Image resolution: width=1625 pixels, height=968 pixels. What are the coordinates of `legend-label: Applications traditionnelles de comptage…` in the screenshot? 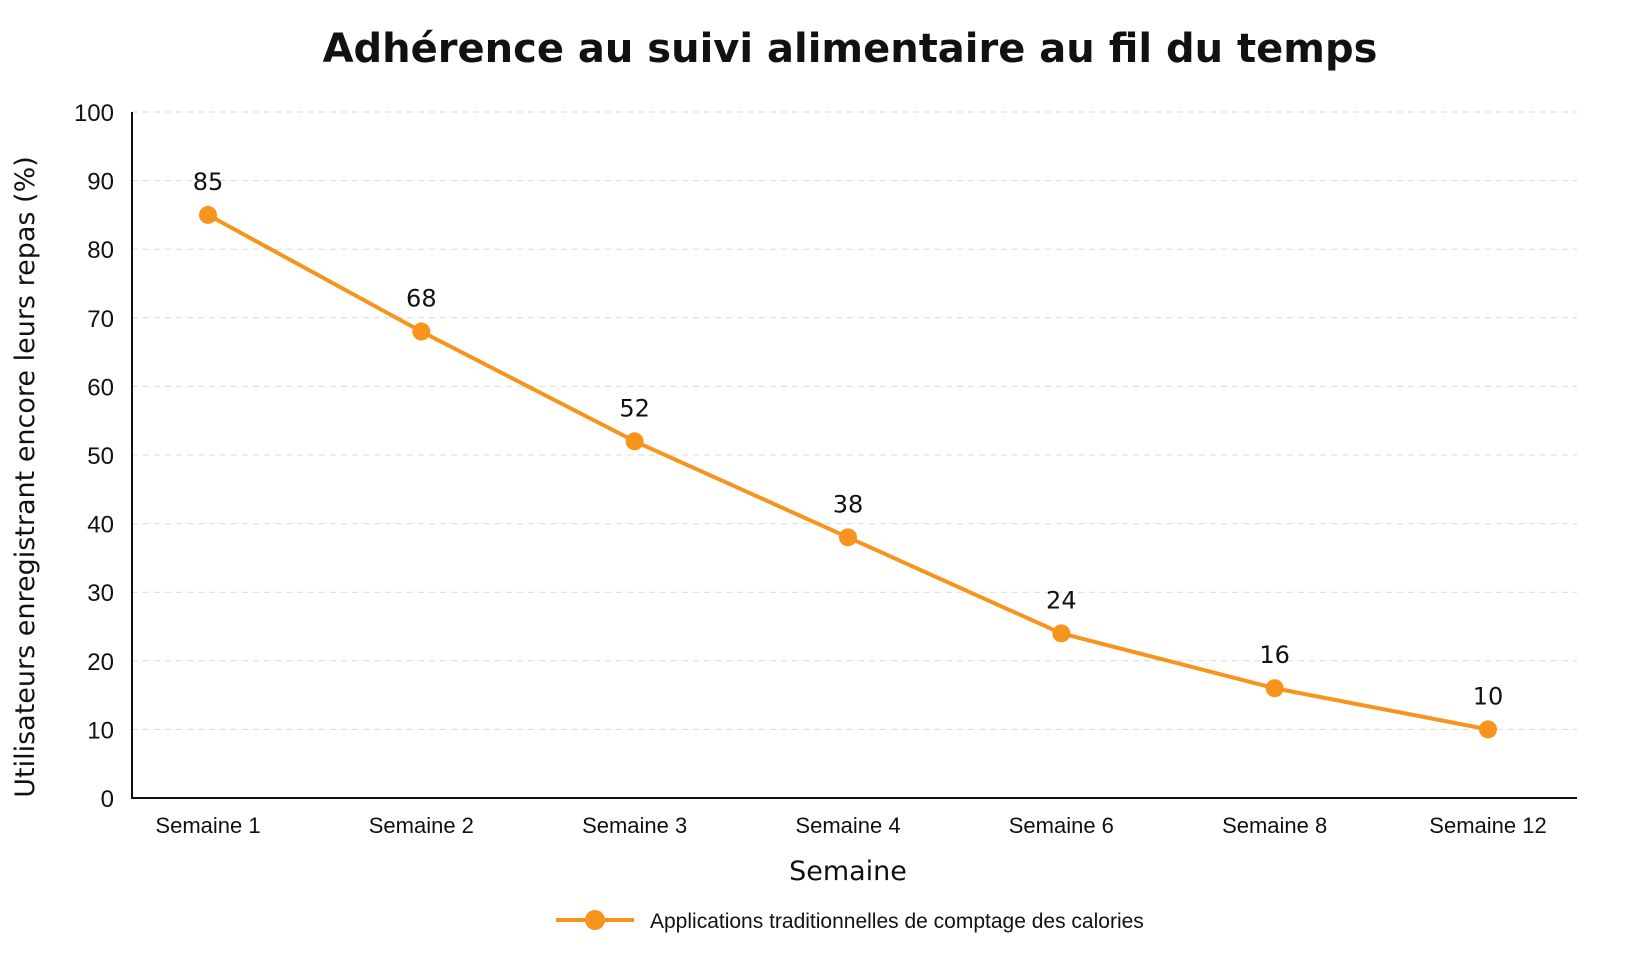 It's located at (897, 921).